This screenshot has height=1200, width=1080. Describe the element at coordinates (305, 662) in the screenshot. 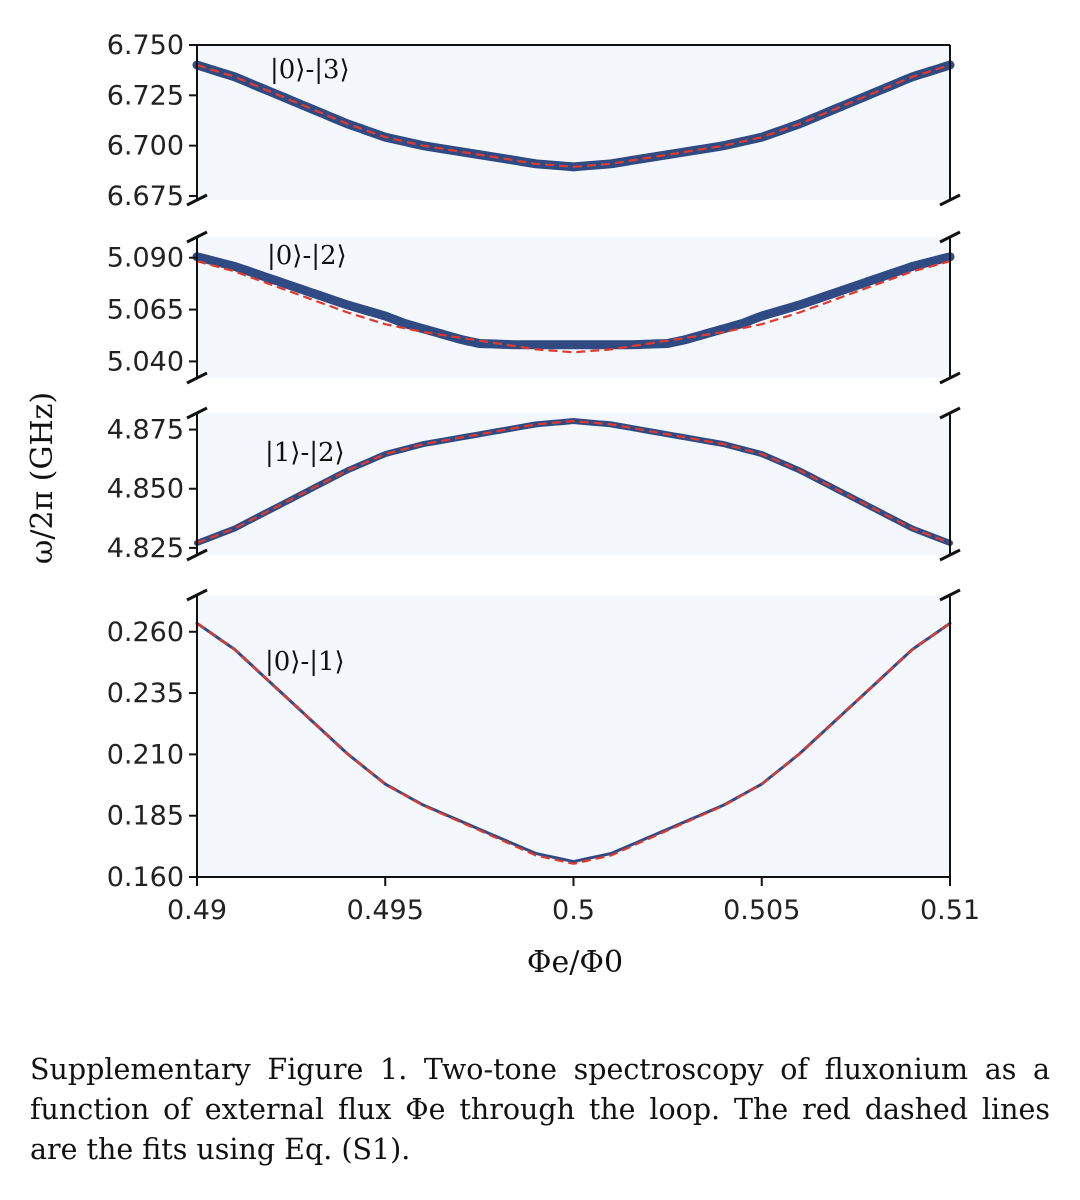

I see `panel-label: |0⟩-|1⟩` at that location.